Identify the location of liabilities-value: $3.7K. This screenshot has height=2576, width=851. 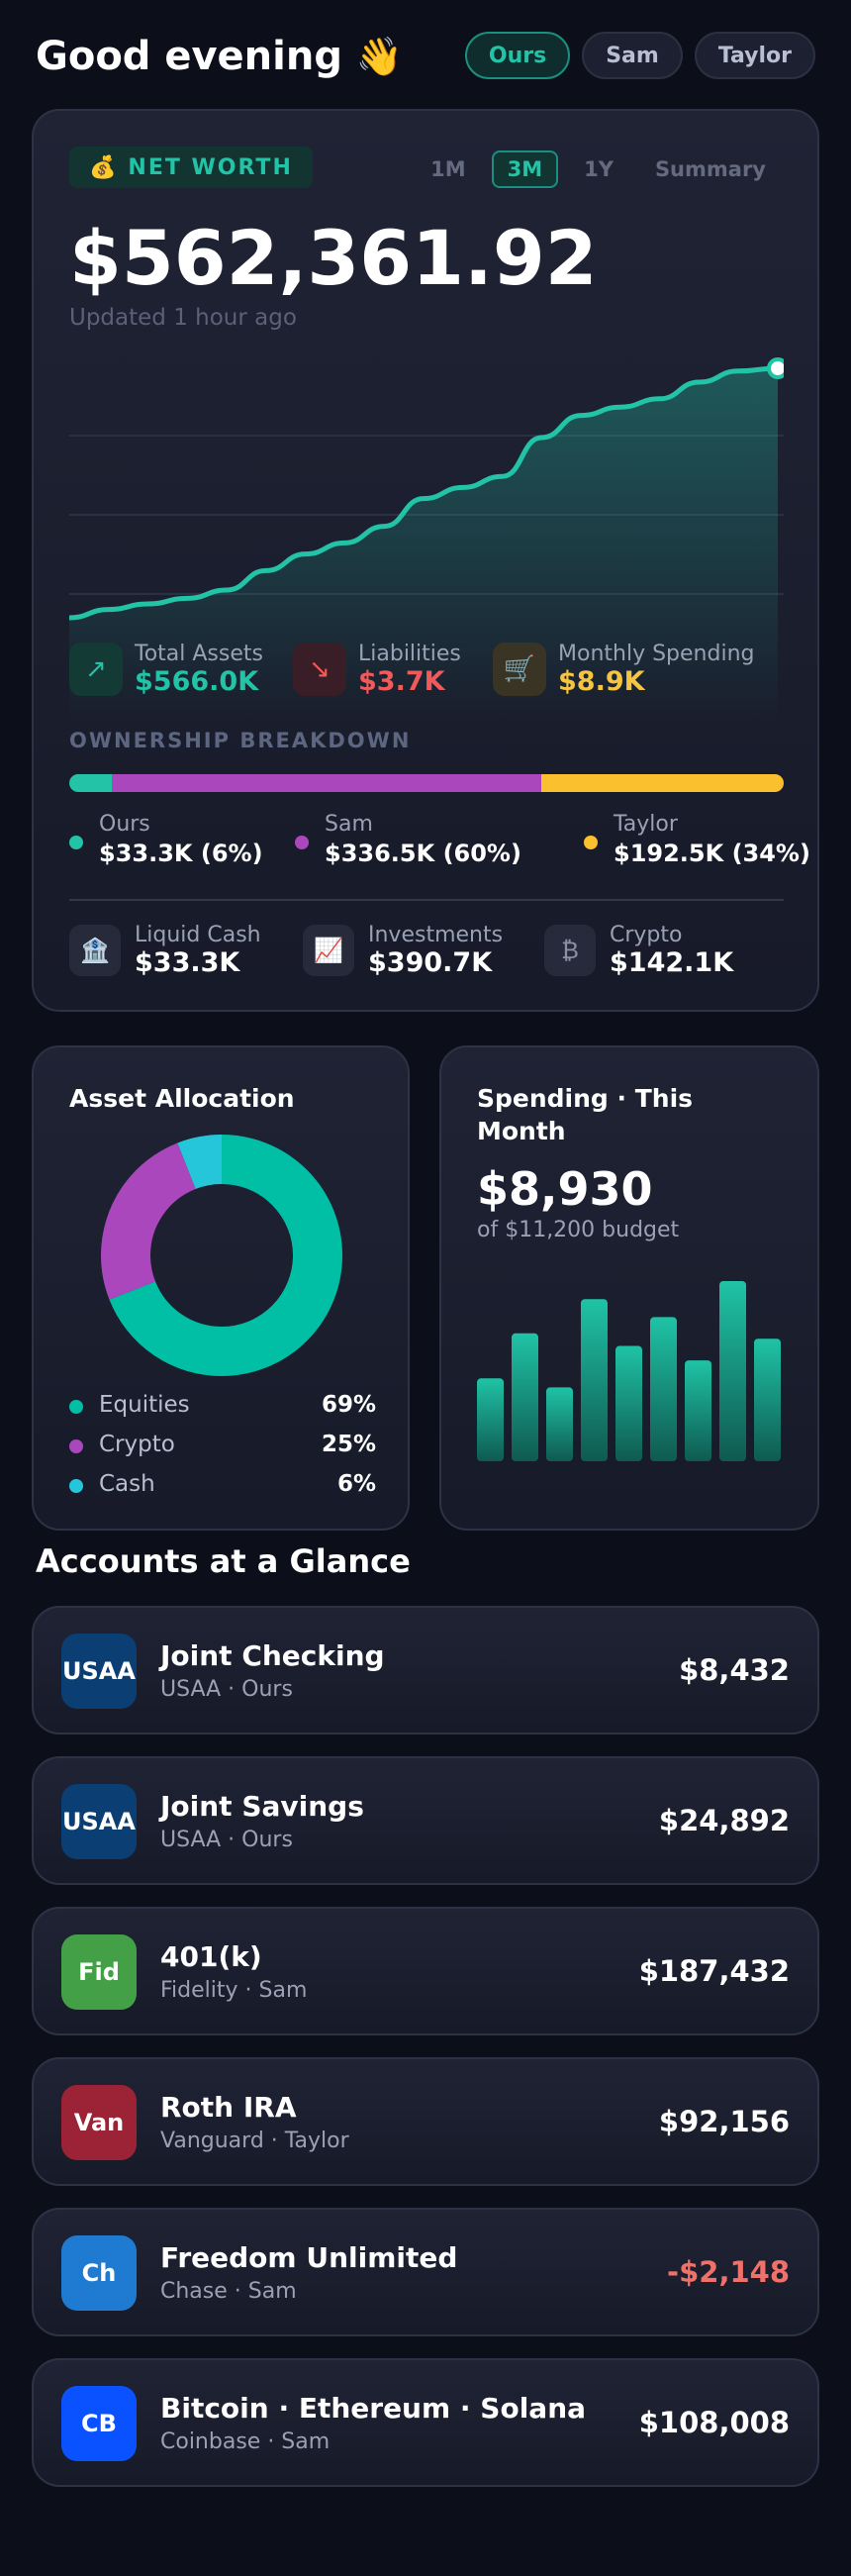
(401, 682).